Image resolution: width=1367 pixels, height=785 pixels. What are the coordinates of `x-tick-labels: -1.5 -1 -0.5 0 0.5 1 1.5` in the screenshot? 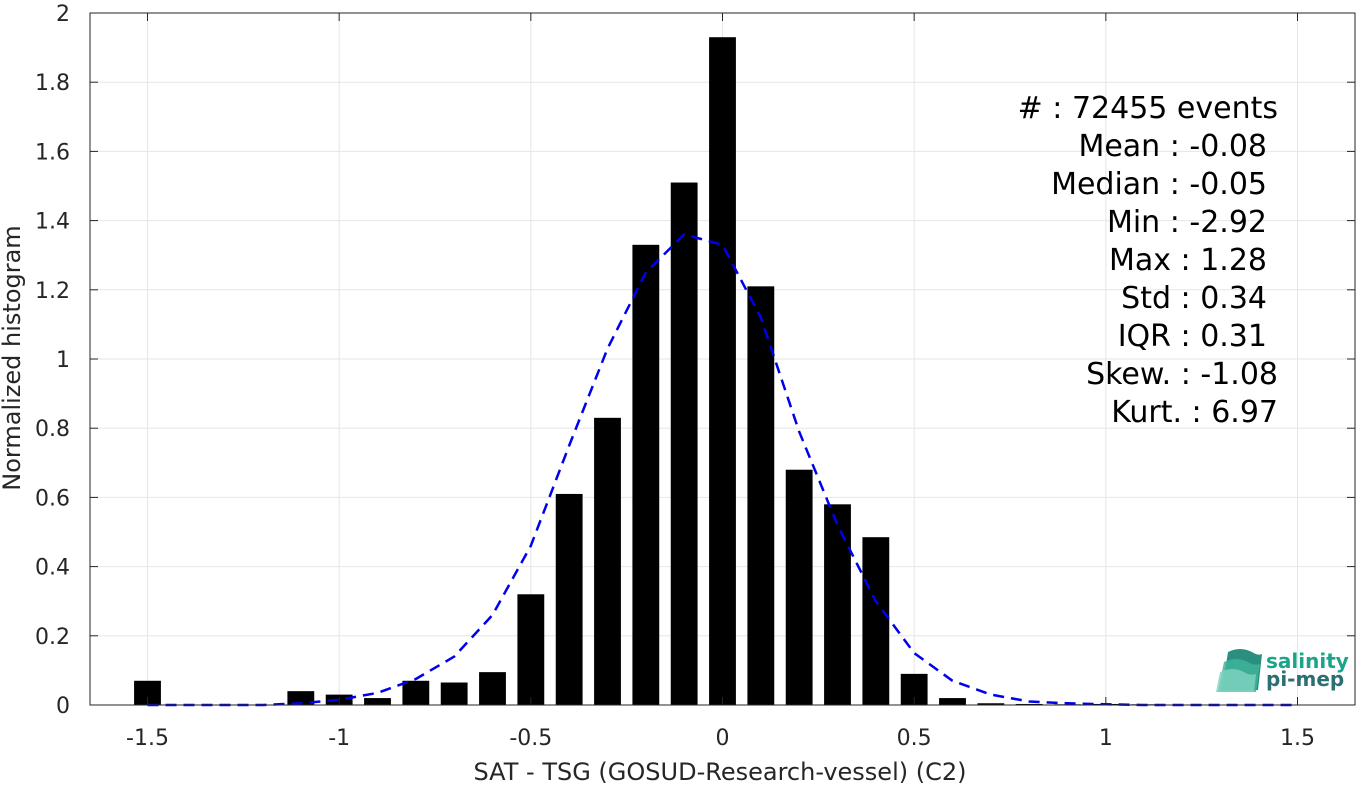 It's located at (720, 738).